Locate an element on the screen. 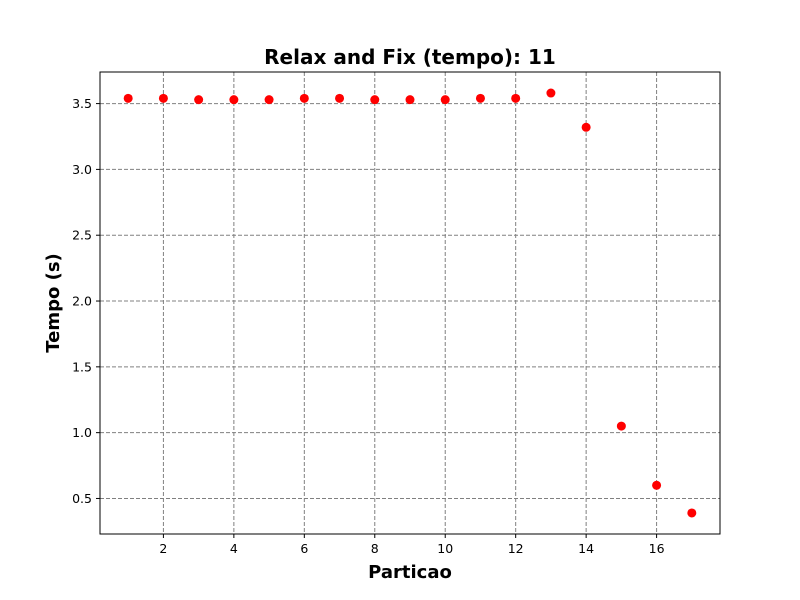  x-tick-label: 2 is located at coordinates (163, 548).